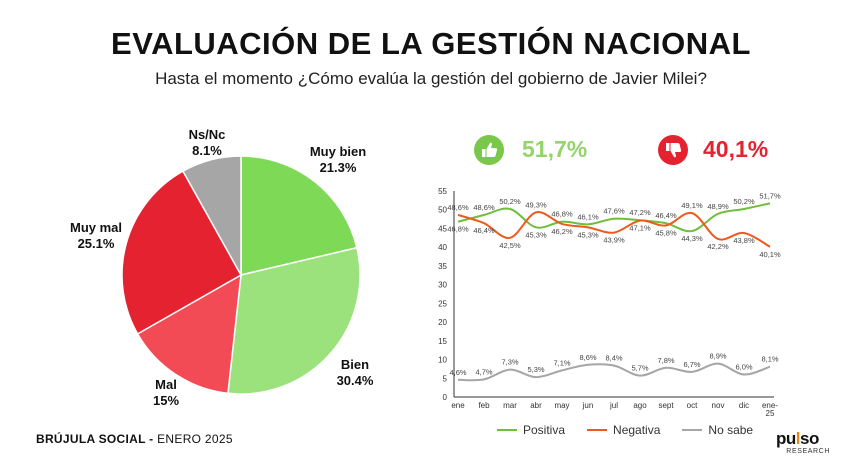 This screenshot has height=473, width=862. I want to click on data-label-positiva: 46,1%, so click(588, 216).